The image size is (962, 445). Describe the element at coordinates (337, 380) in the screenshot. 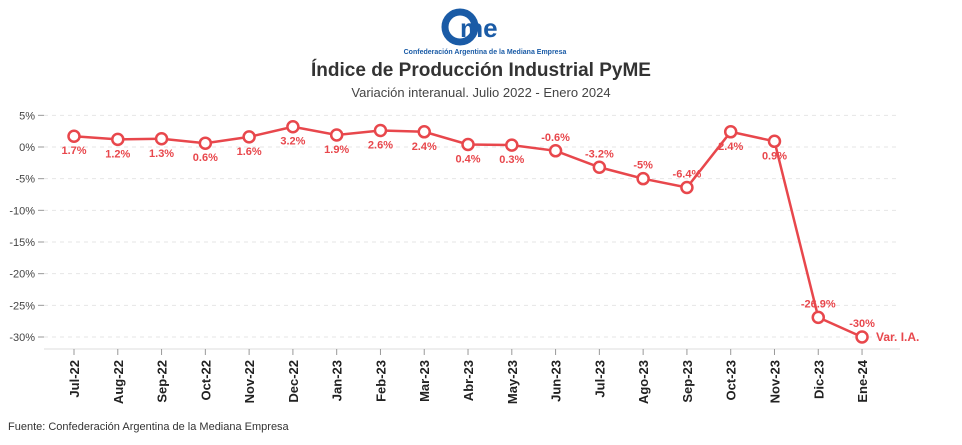

I see `x-tick-label: Jan-23` at that location.